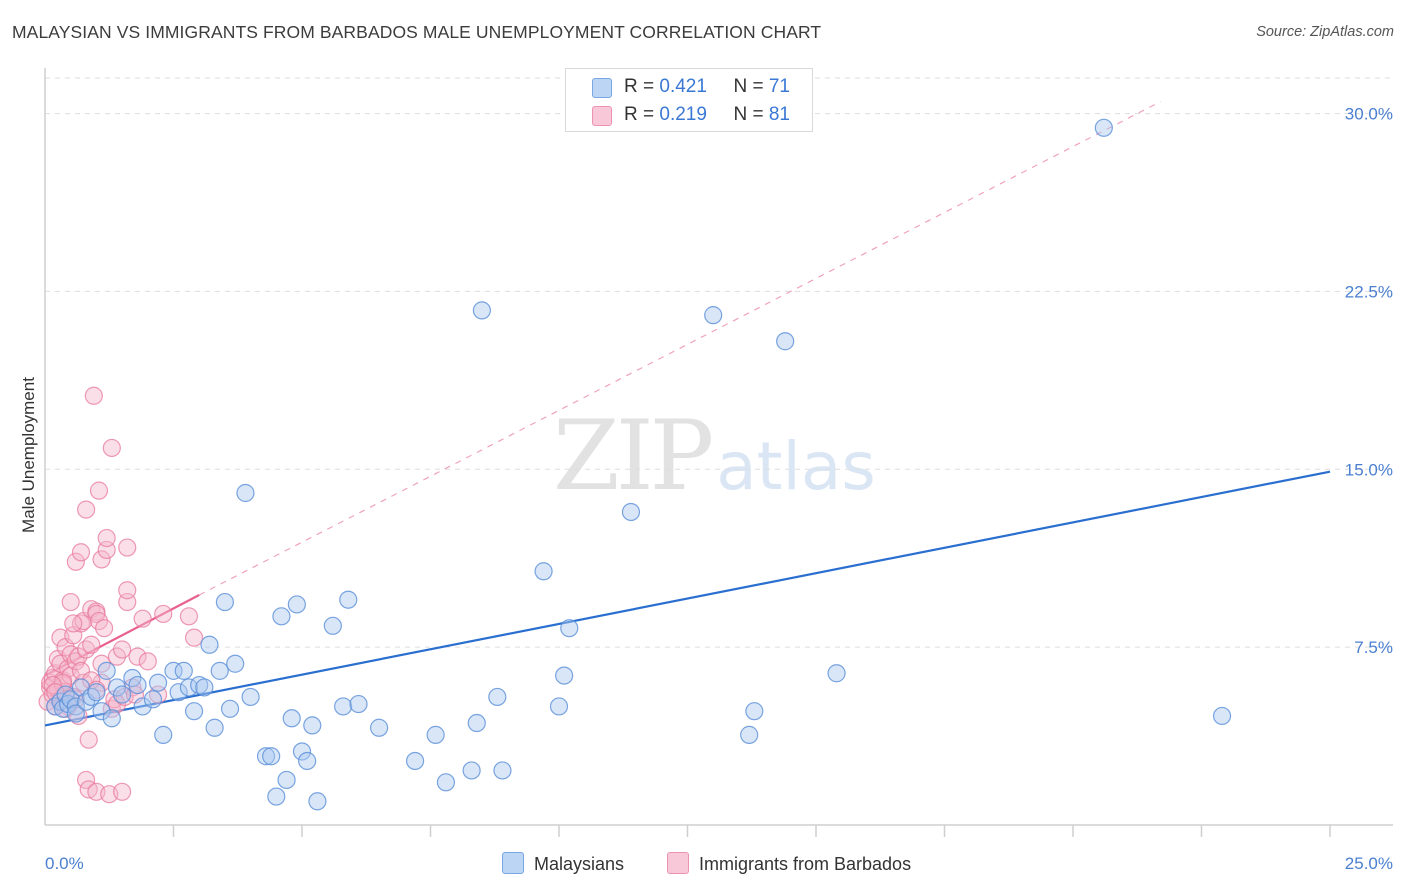 The height and width of the screenshot is (892, 1406). What do you see at coordinates (678, 863) in the screenshot?
I see `bottom-legend-swatch-pink` at bounding box center [678, 863].